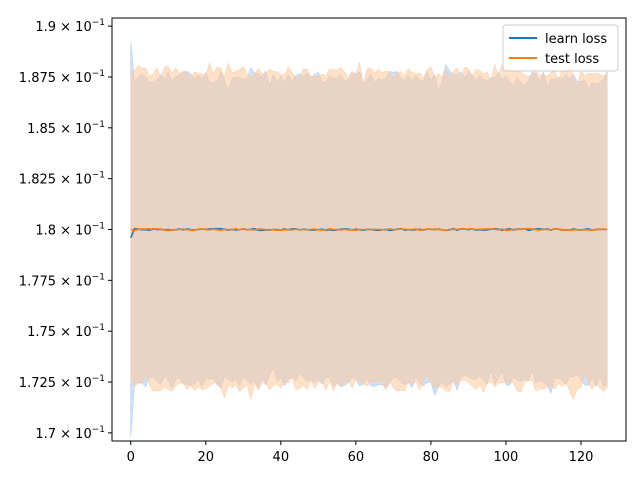  I want to click on legend-label-learn-loss: learn loss, so click(576, 39).